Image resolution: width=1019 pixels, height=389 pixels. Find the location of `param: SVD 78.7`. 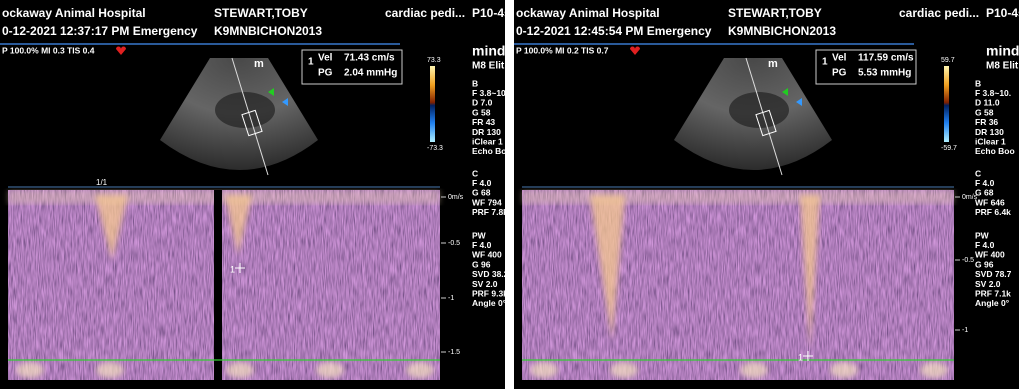

param: SVD 78.7 is located at coordinates (993, 274).